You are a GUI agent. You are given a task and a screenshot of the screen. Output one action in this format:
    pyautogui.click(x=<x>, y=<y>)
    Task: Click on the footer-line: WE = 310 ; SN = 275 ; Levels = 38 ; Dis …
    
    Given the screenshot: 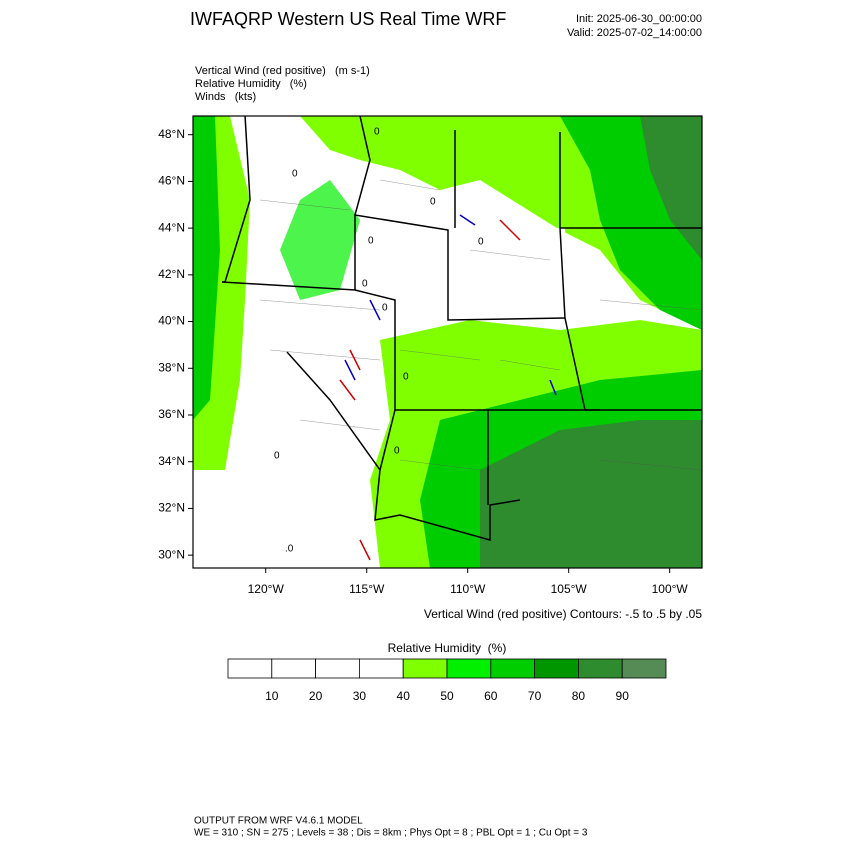 What is the action you would take?
    pyautogui.click(x=391, y=833)
    